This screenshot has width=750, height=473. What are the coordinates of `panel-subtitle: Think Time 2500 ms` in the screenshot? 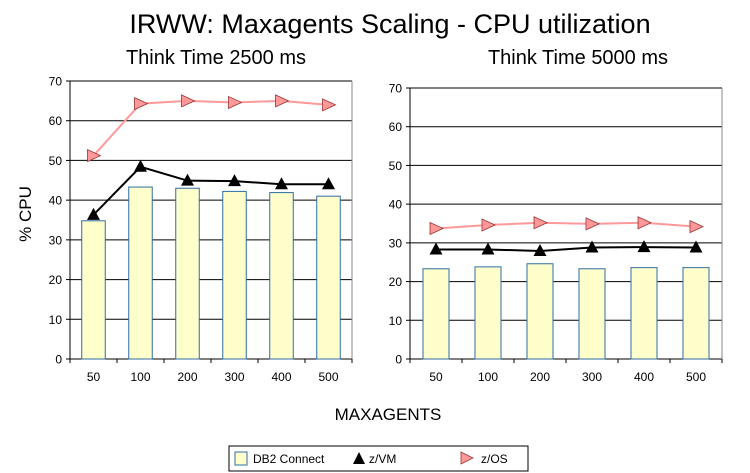 It's located at (216, 58).